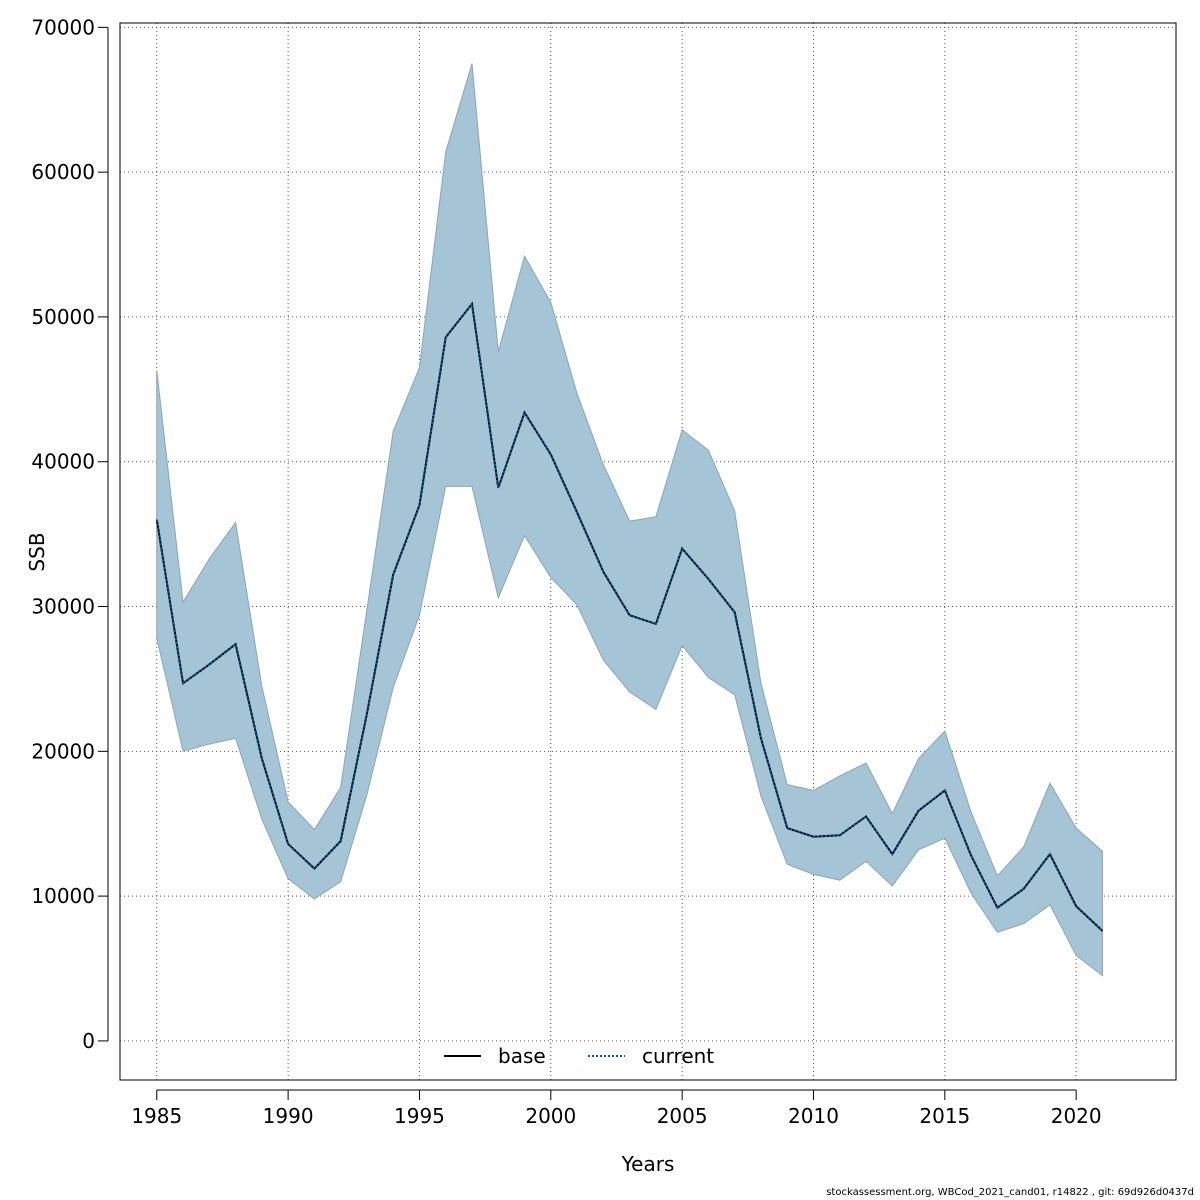 This screenshot has height=1200, width=1200. What do you see at coordinates (419, 1116) in the screenshot?
I see `x-tick-label-1995: 1995` at bounding box center [419, 1116].